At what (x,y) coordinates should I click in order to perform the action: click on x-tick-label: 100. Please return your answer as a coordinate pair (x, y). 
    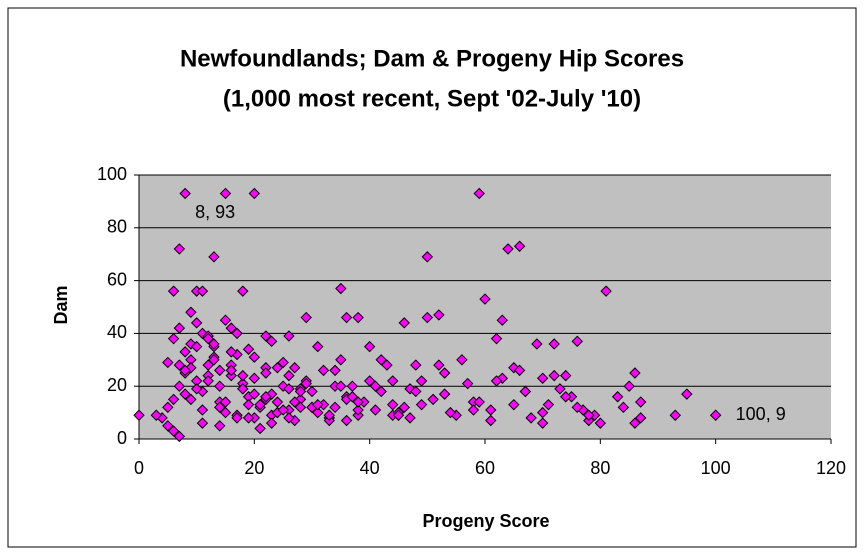
    Looking at the image, I should click on (716, 468).